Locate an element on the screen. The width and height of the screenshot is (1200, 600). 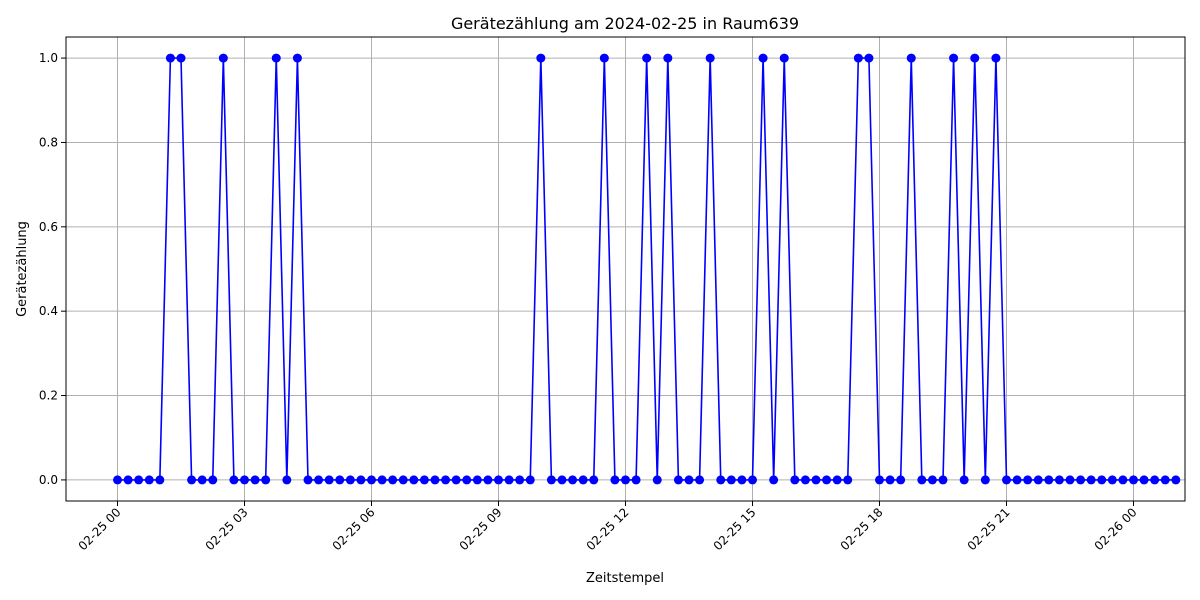
y-tick-label: 0.4 is located at coordinates (48, 311).